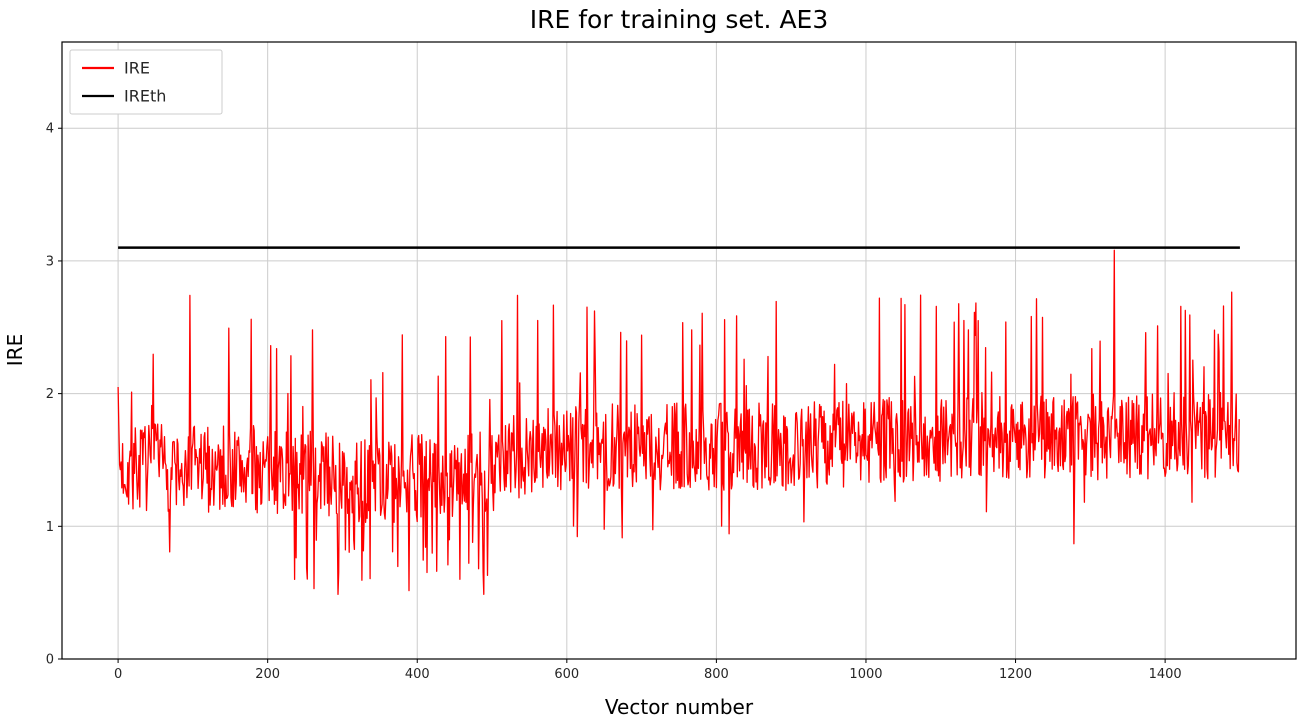 This screenshot has width=1312, height=727. What do you see at coordinates (865, 674) in the screenshot?
I see `x-tick-label: 1000` at bounding box center [865, 674].